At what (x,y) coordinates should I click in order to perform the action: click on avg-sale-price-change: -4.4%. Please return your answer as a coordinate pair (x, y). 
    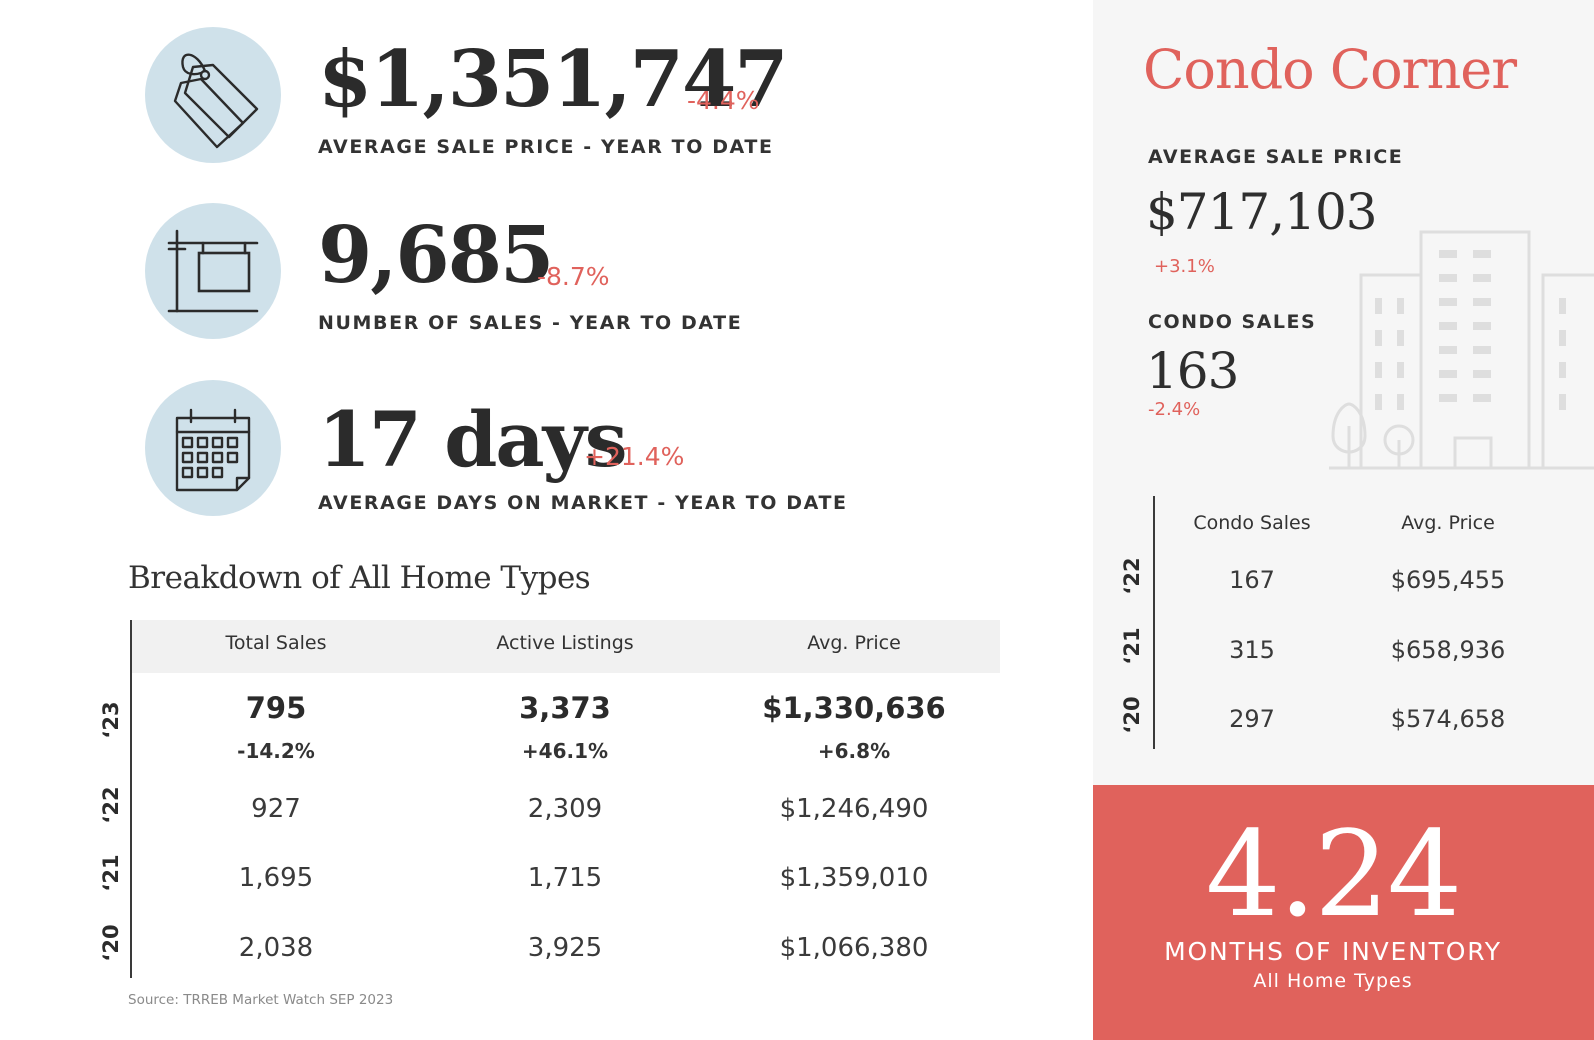
    Looking at the image, I should click on (723, 100).